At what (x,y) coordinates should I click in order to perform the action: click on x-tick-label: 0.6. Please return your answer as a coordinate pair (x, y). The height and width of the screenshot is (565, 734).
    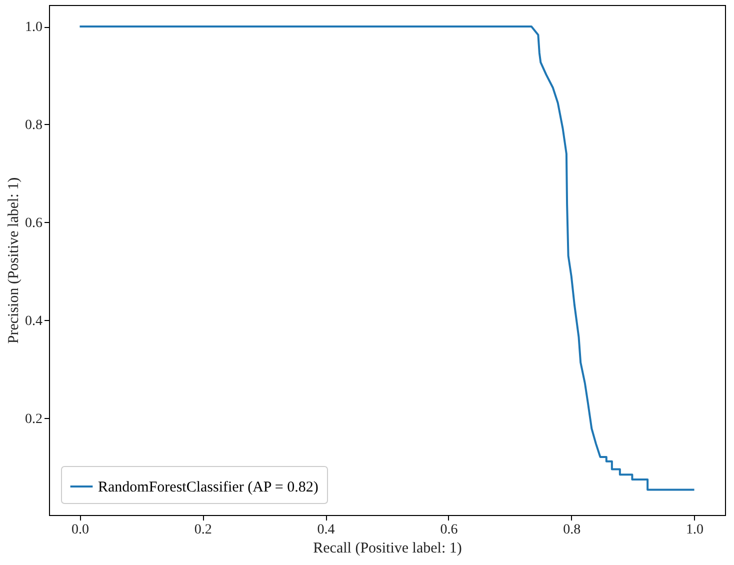
    Looking at the image, I should click on (449, 530).